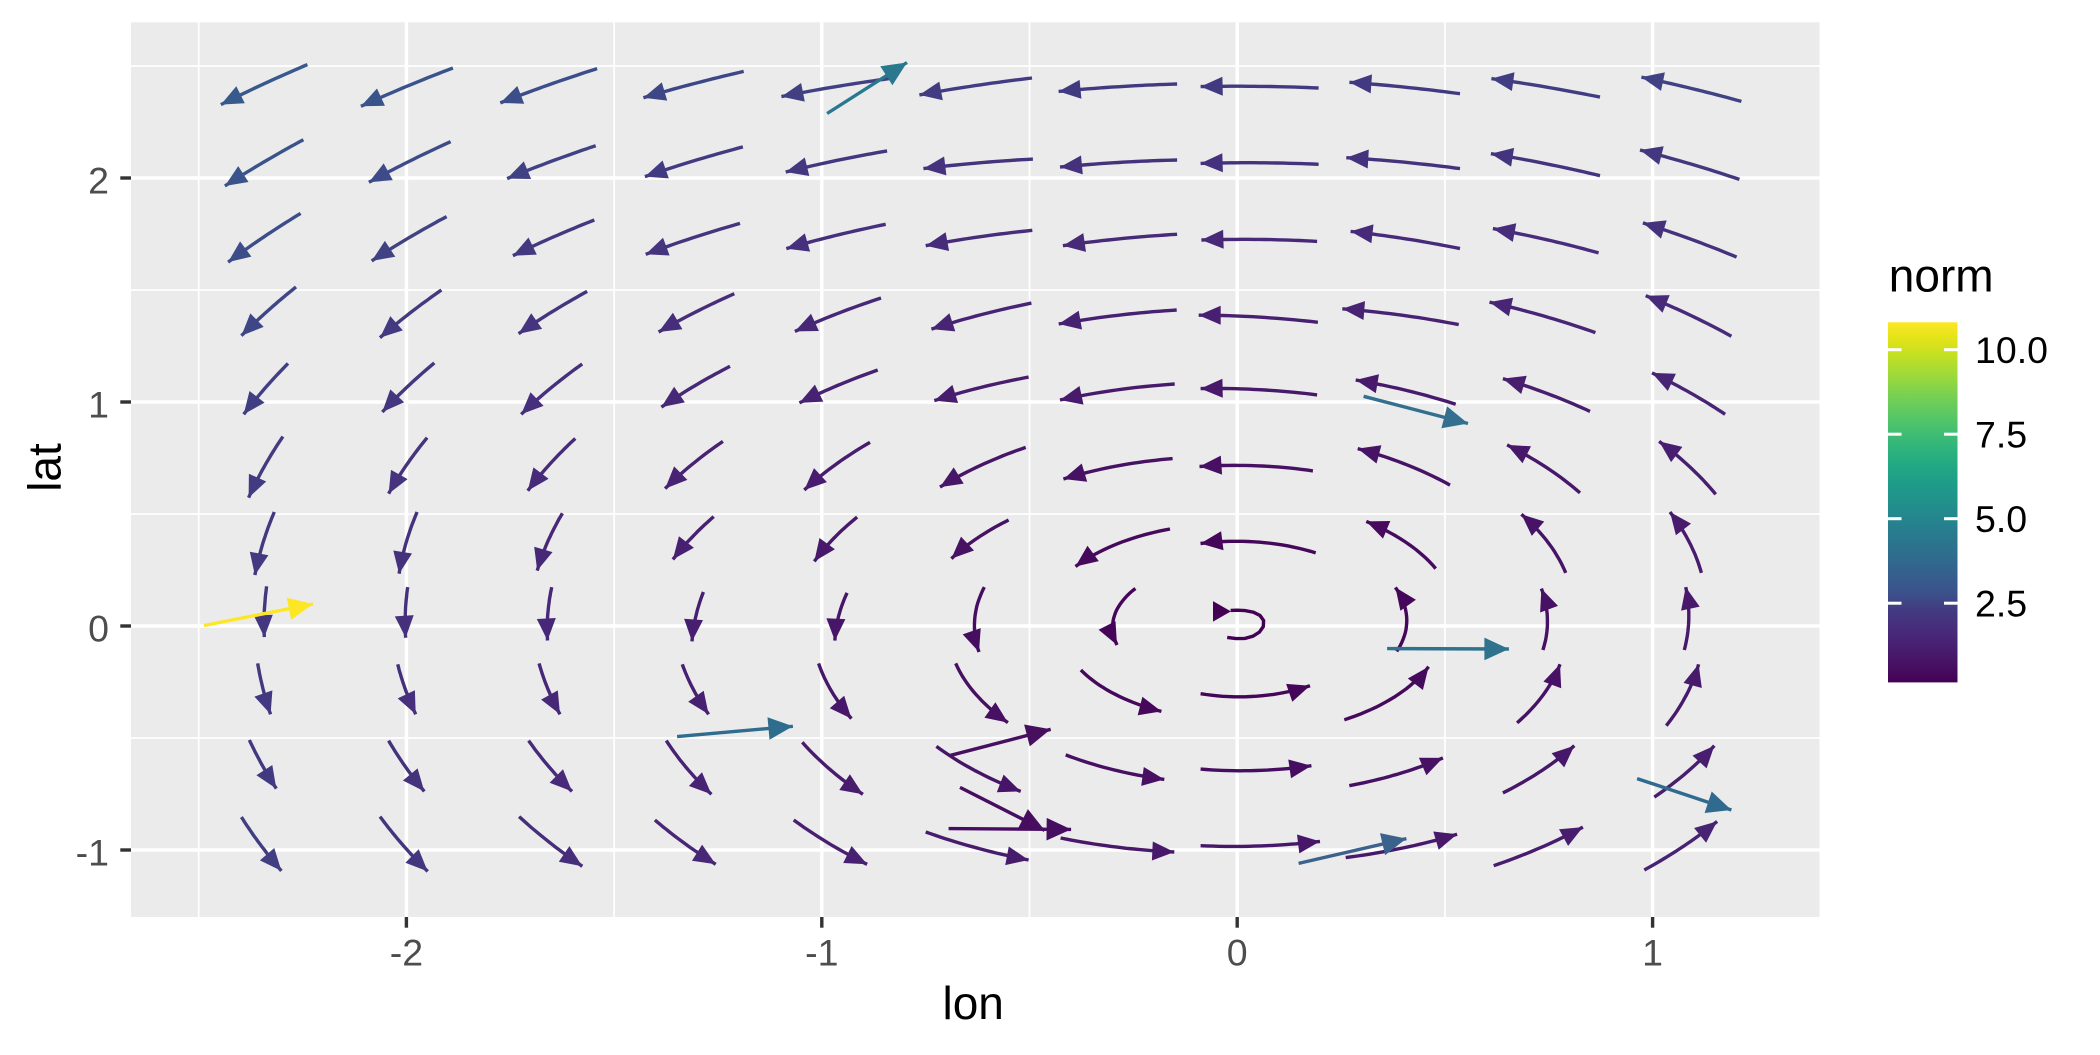 The height and width of the screenshot is (1055, 2100). I want to click on svg-text: 2, so click(98, 181).